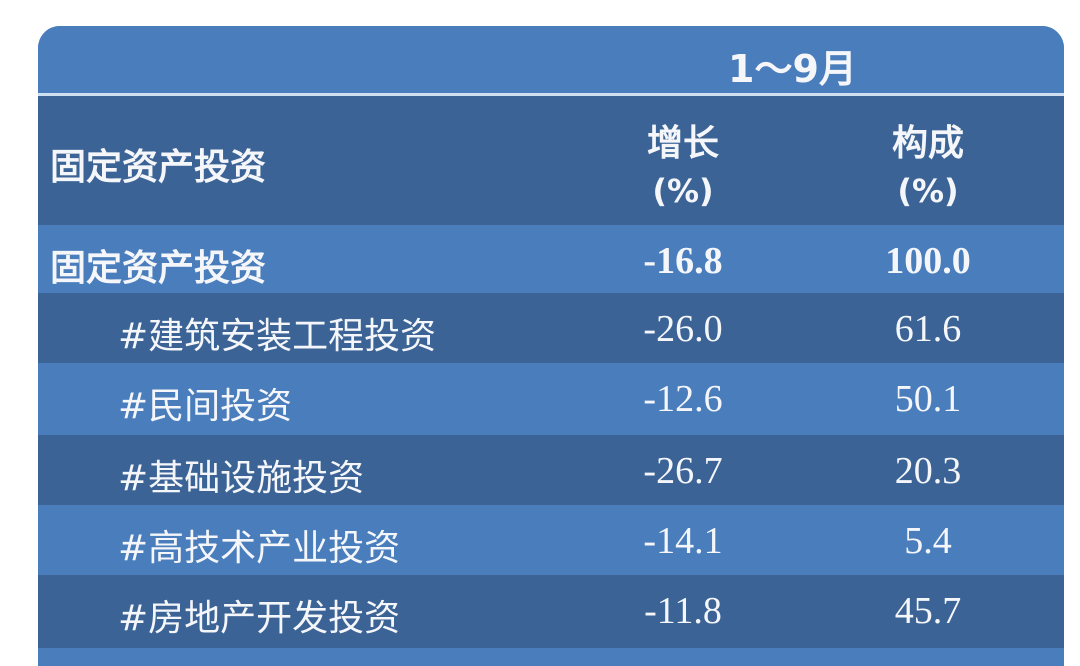 Image resolution: width=1080 pixels, height=666 pixels. I want to click on row-label: #基础设施投资, so click(241, 478).